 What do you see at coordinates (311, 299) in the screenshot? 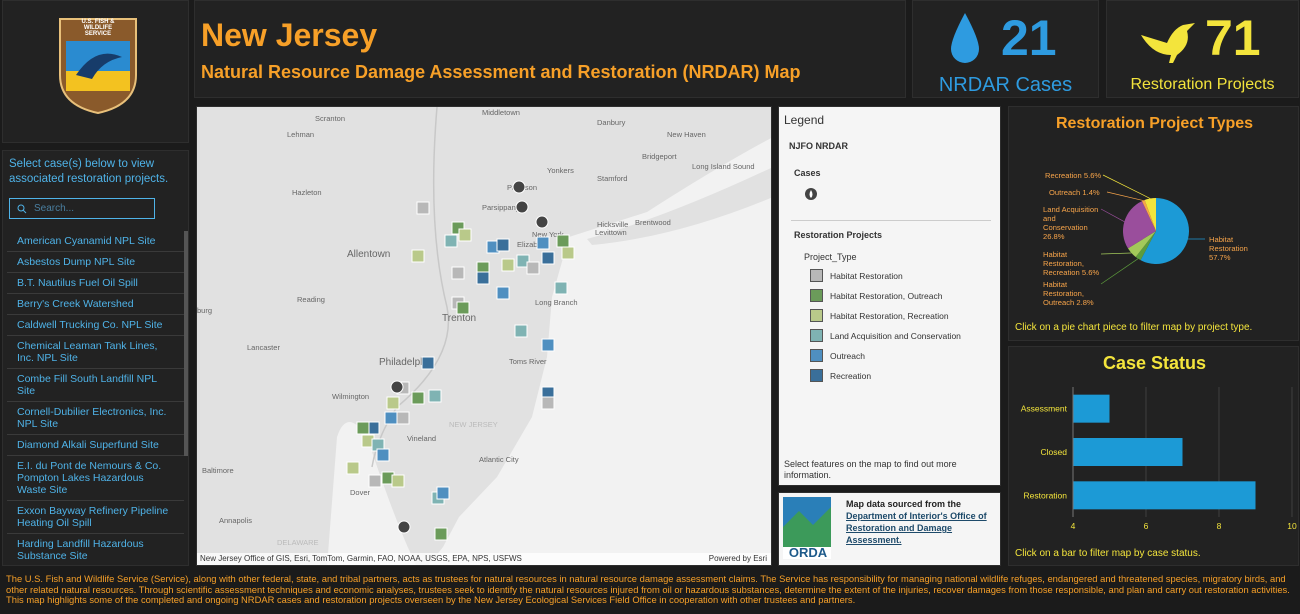
I see `place-label: Reading` at bounding box center [311, 299].